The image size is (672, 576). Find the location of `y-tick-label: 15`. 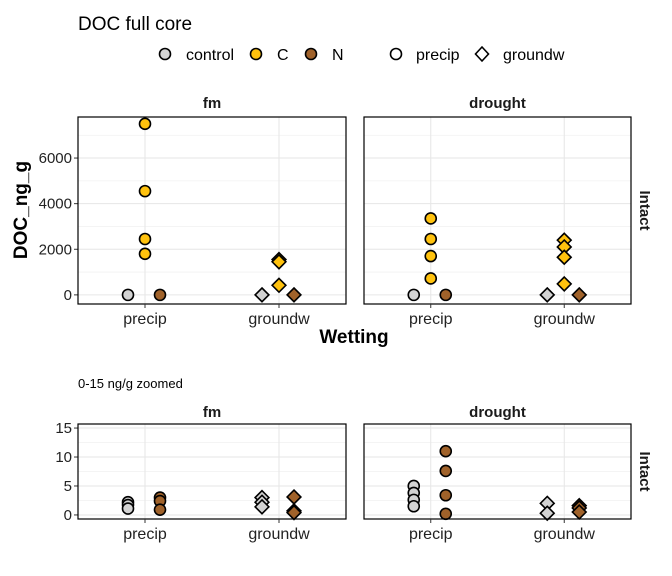

y-tick-label: 15 is located at coordinates (63, 428).